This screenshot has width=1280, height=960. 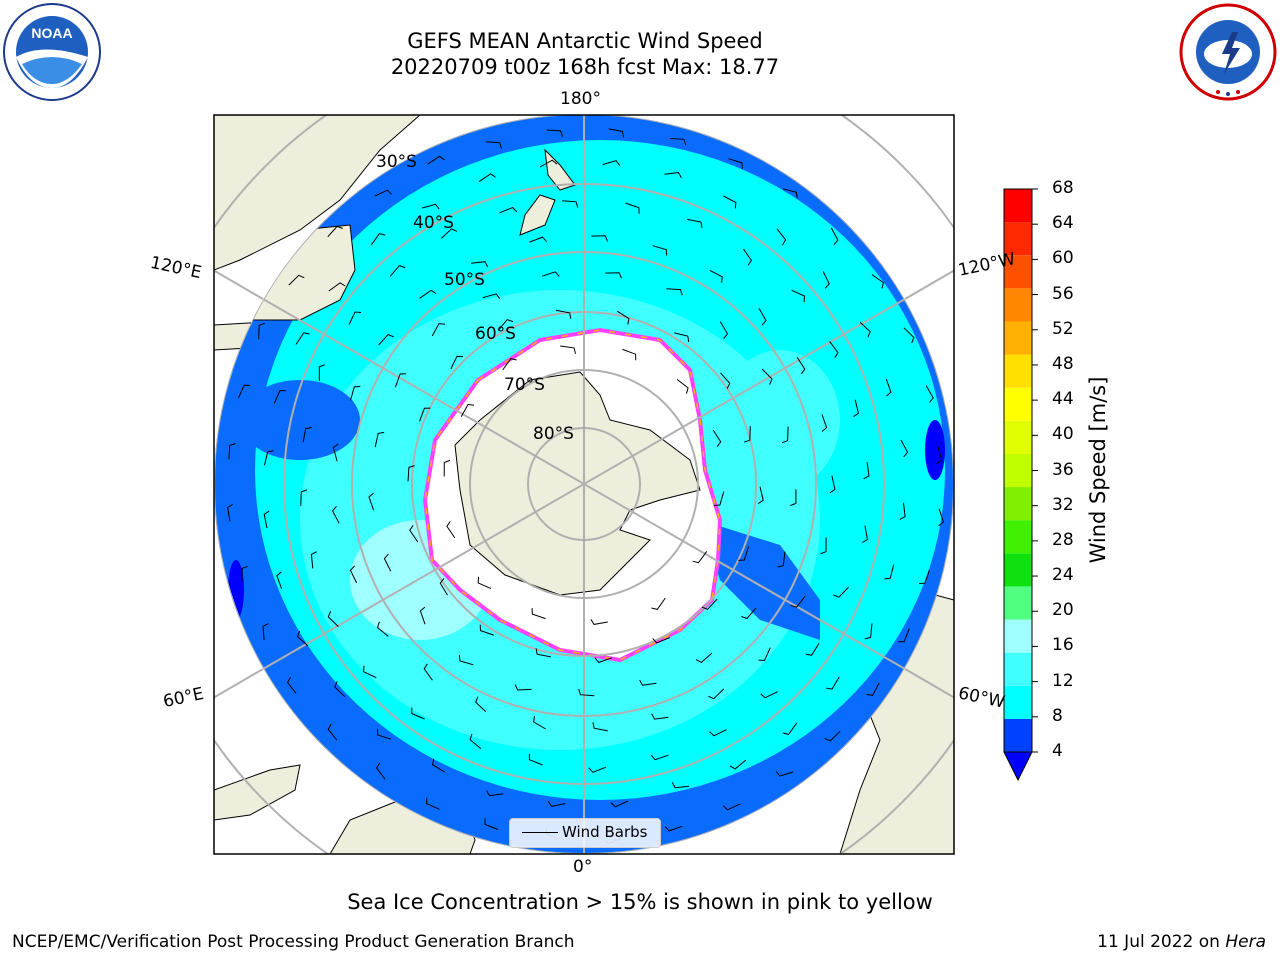 I want to click on chart-title: GEFS MEAN Antarctic Wind Speed, so click(x=585, y=41).